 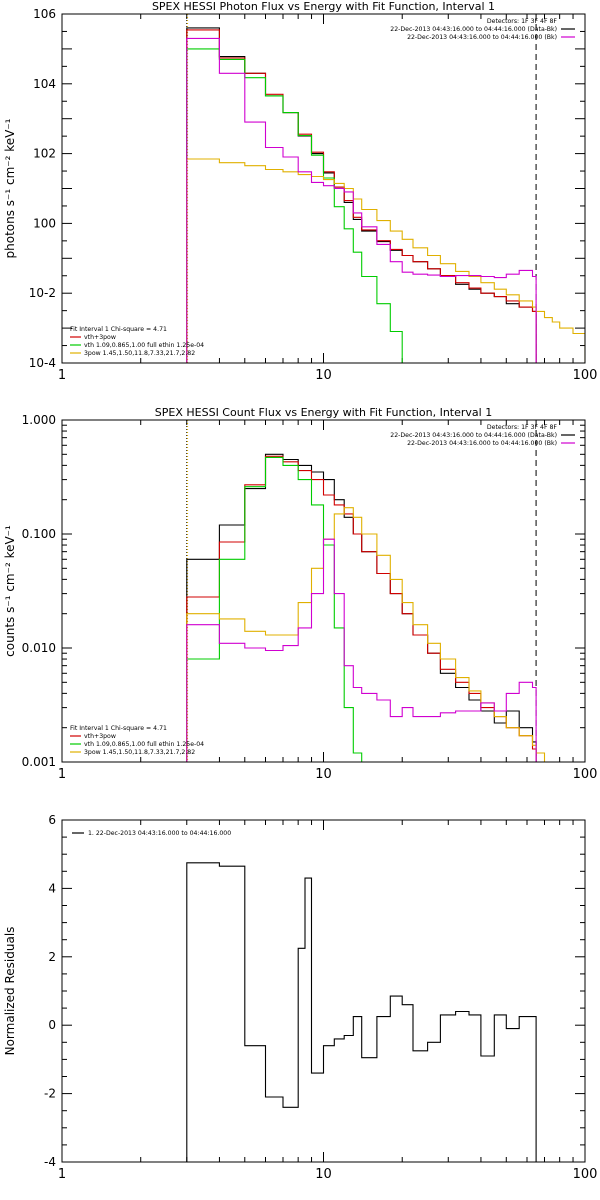 What do you see at coordinates (10, 991) in the screenshot?
I see `y-axis-label: Normalized Residuals` at bounding box center [10, 991].